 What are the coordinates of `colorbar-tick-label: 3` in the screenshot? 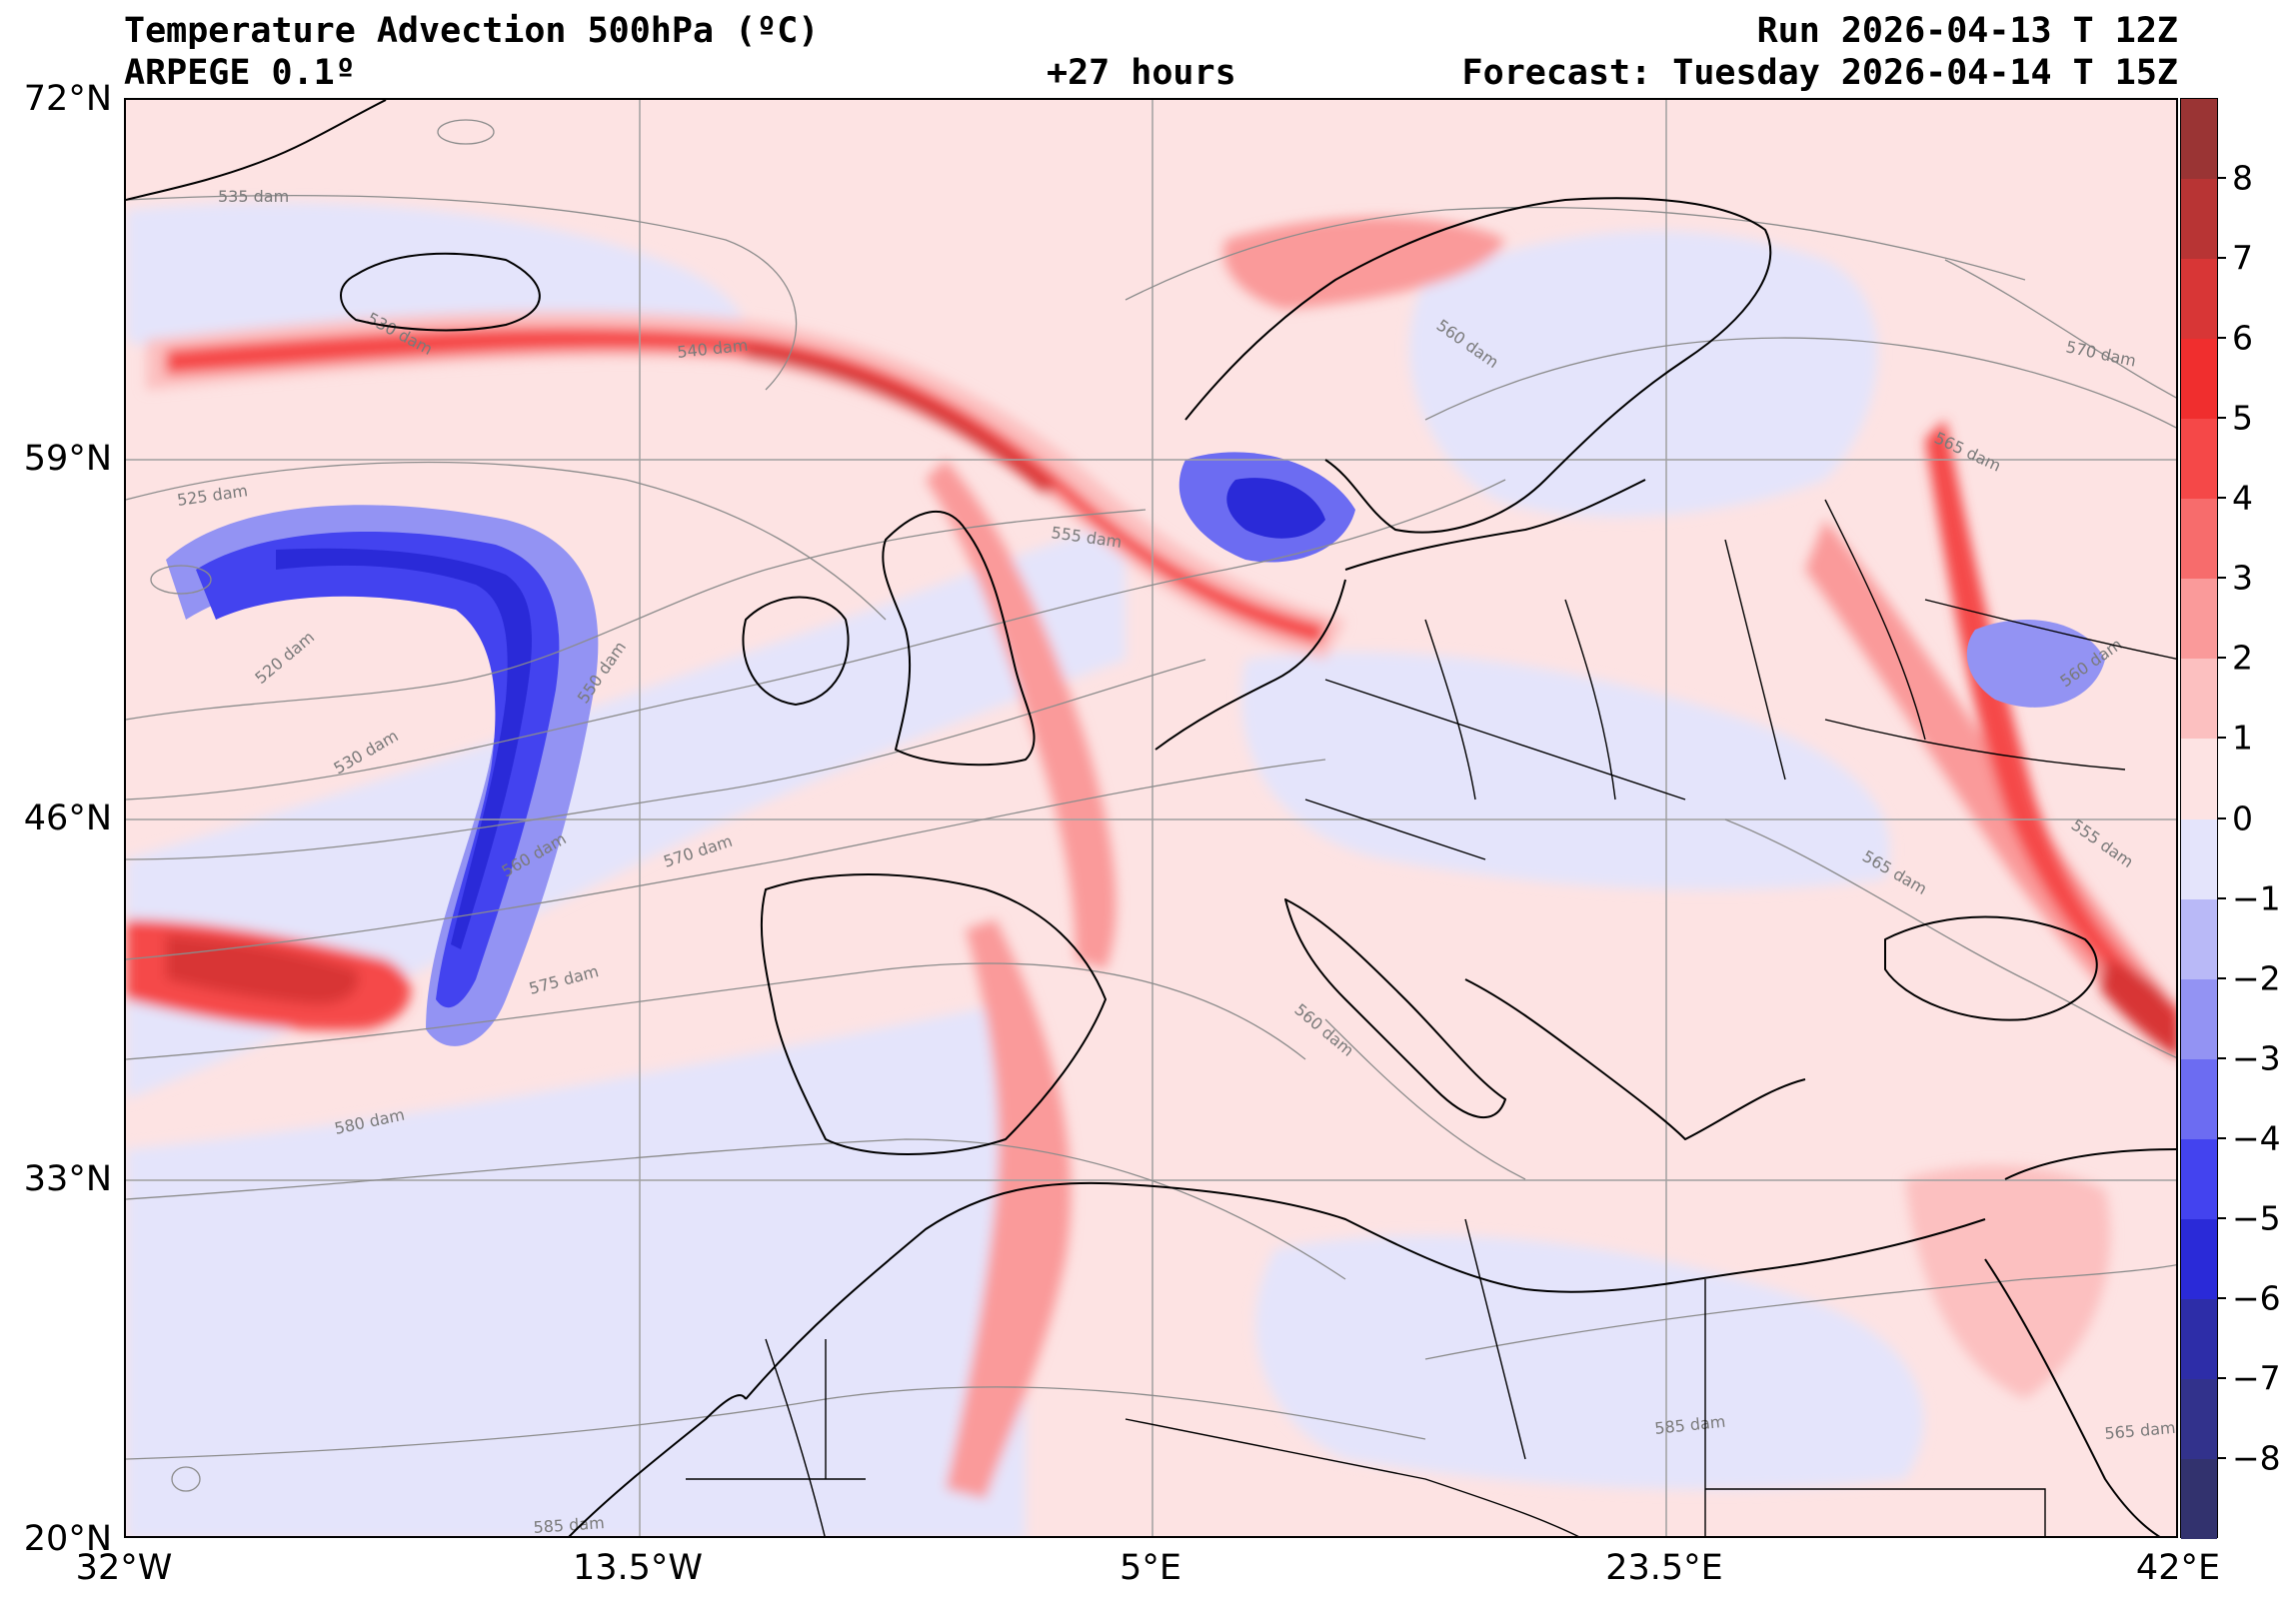 It's located at (2242, 578).